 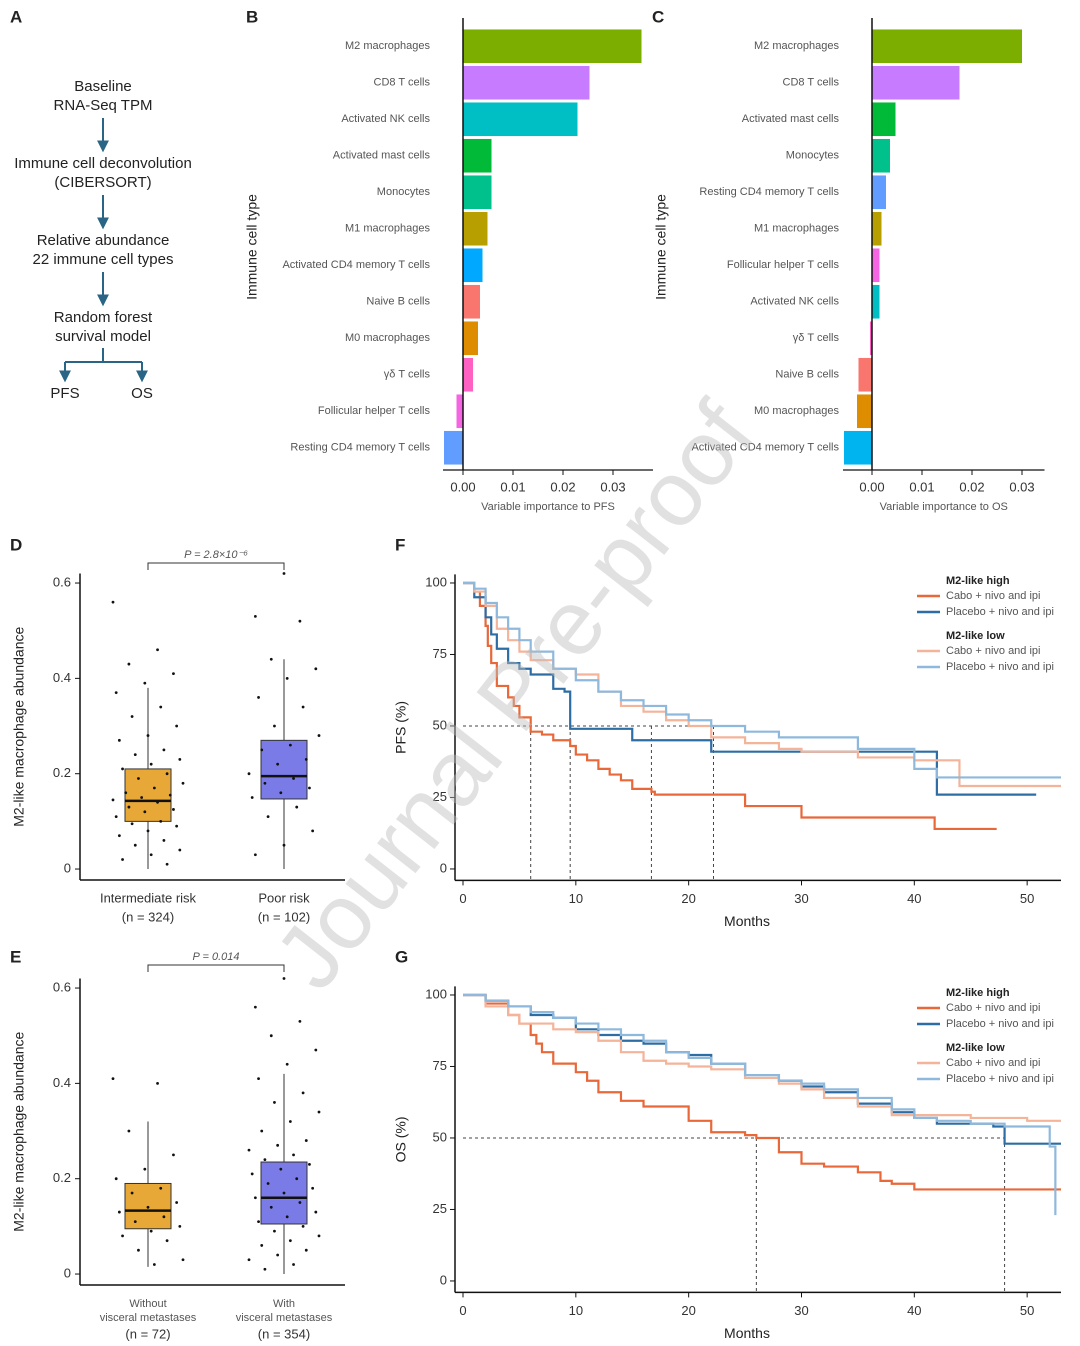 What do you see at coordinates (284, 897) in the screenshot?
I see `x-tick-label: Poor risk` at bounding box center [284, 897].